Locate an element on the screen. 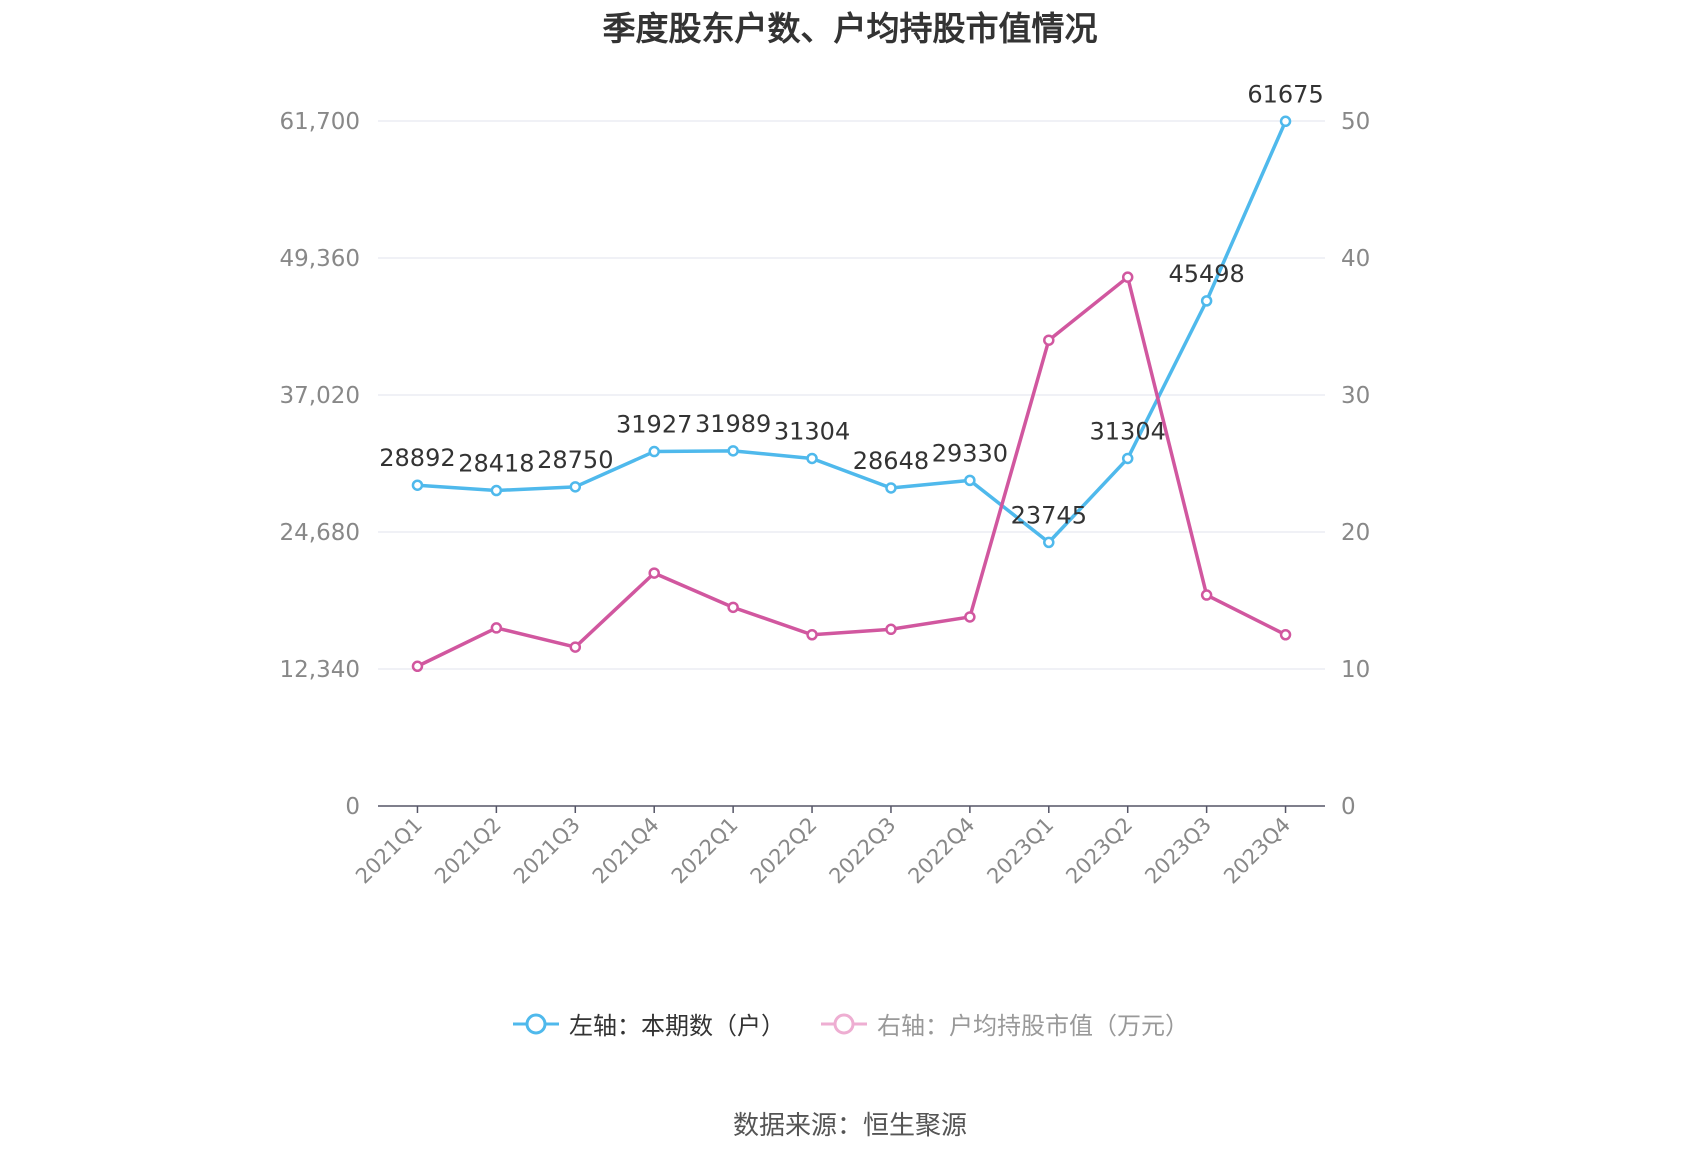 Image resolution: width=1700 pixels, height=1150 pixels. right-axis-tick-label: 10 is located at coordinates (1355, 670).